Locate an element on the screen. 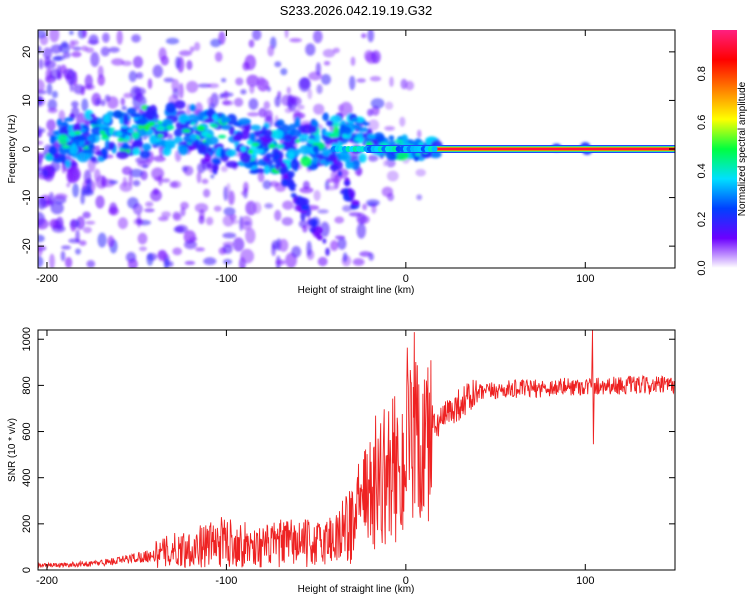 The image size is (750, 600). x-tick-label: -200 is located at coordinates (47, 279).